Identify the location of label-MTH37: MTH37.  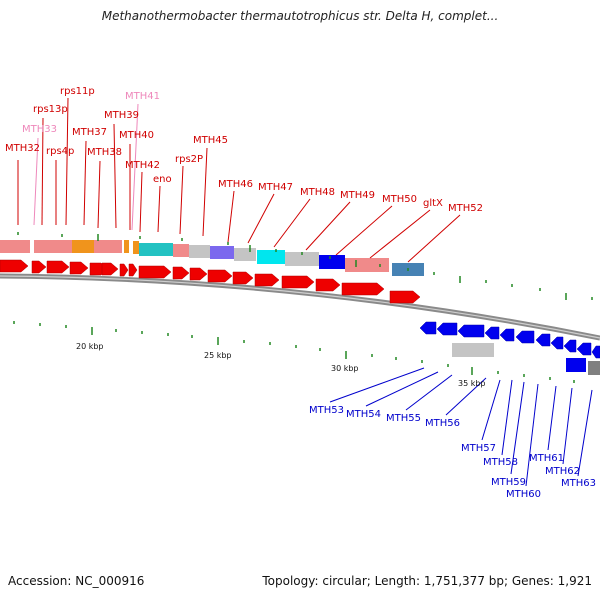
(89, 132).